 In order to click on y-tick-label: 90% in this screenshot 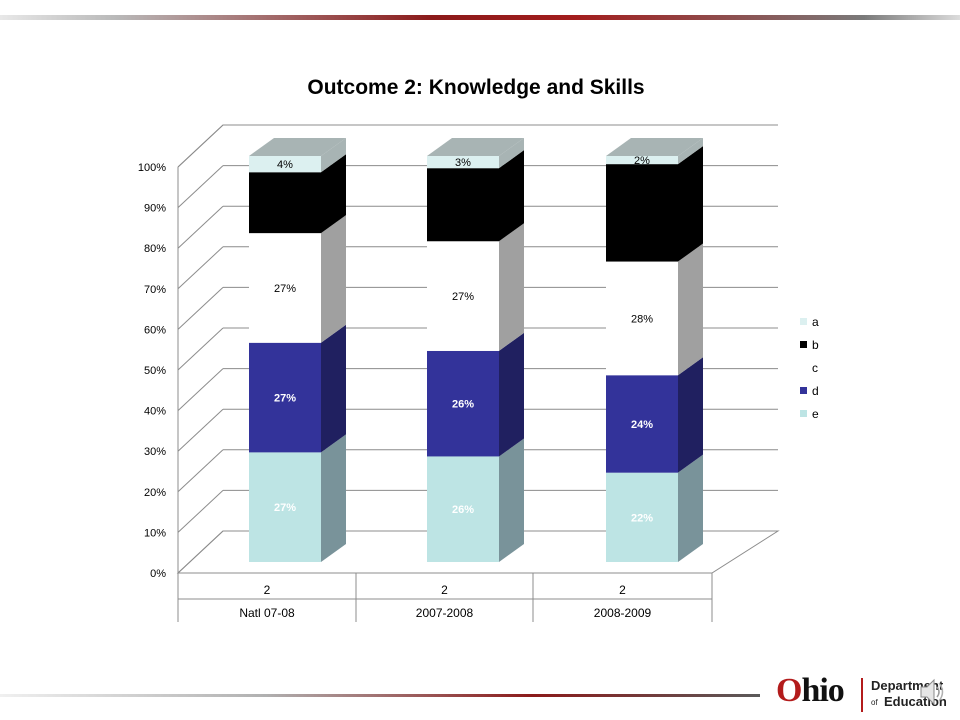, I will do `click(155, 209)`.